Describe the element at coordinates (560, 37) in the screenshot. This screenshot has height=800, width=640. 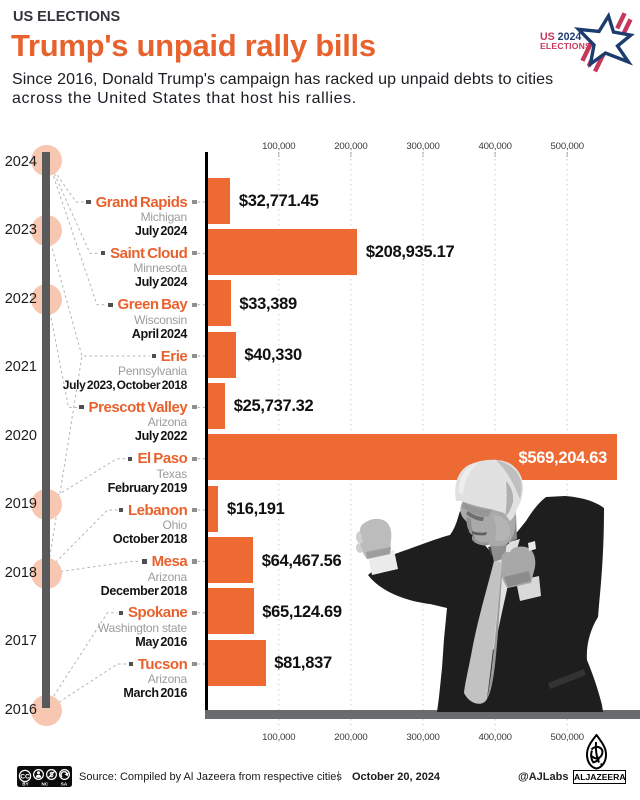
I see `svg-text: US 2024` at that location.